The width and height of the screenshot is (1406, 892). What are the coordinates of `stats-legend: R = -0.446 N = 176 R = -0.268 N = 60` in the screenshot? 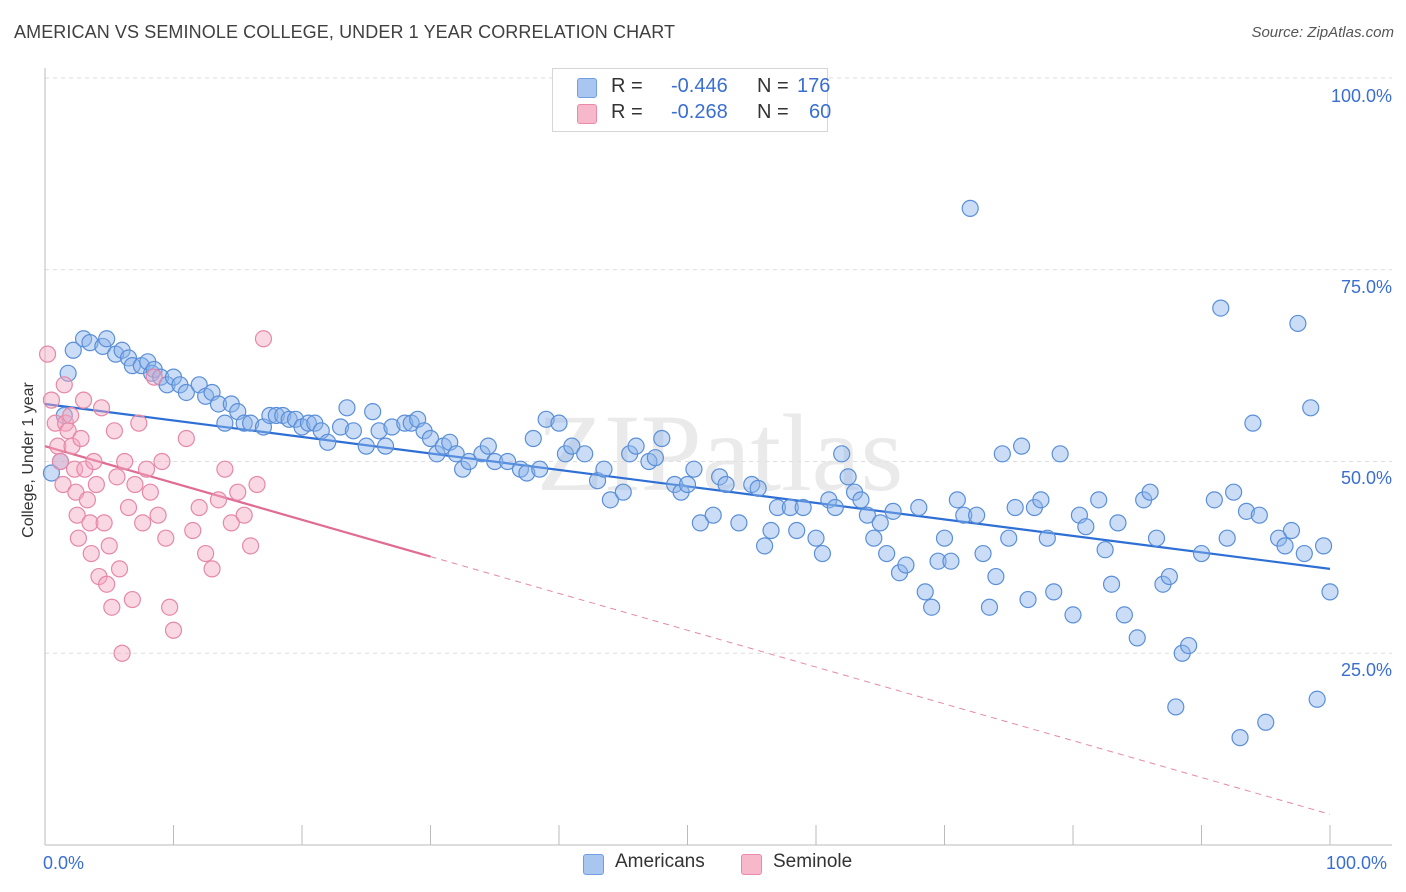 It's located at (691, 100).